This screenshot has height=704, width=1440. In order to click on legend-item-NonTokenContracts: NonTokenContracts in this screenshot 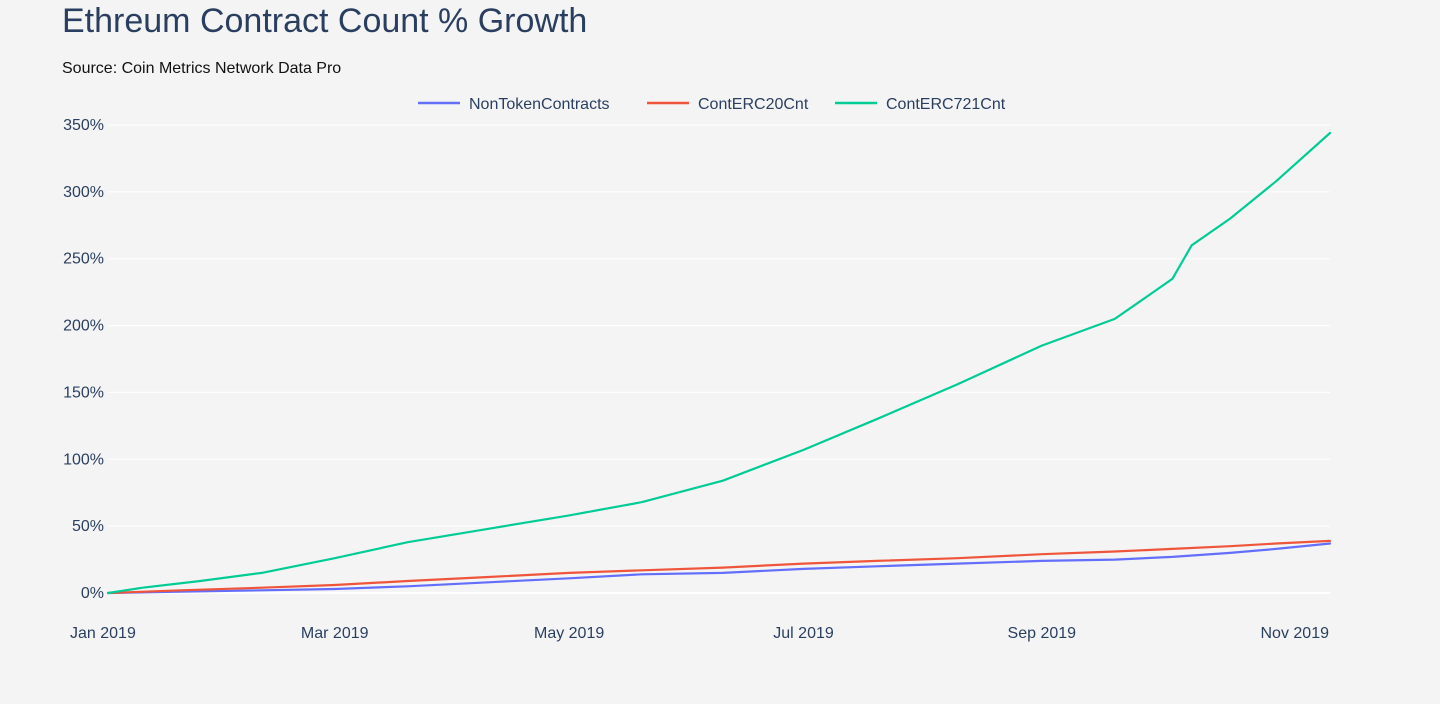, I will do `click(514, 104)`.